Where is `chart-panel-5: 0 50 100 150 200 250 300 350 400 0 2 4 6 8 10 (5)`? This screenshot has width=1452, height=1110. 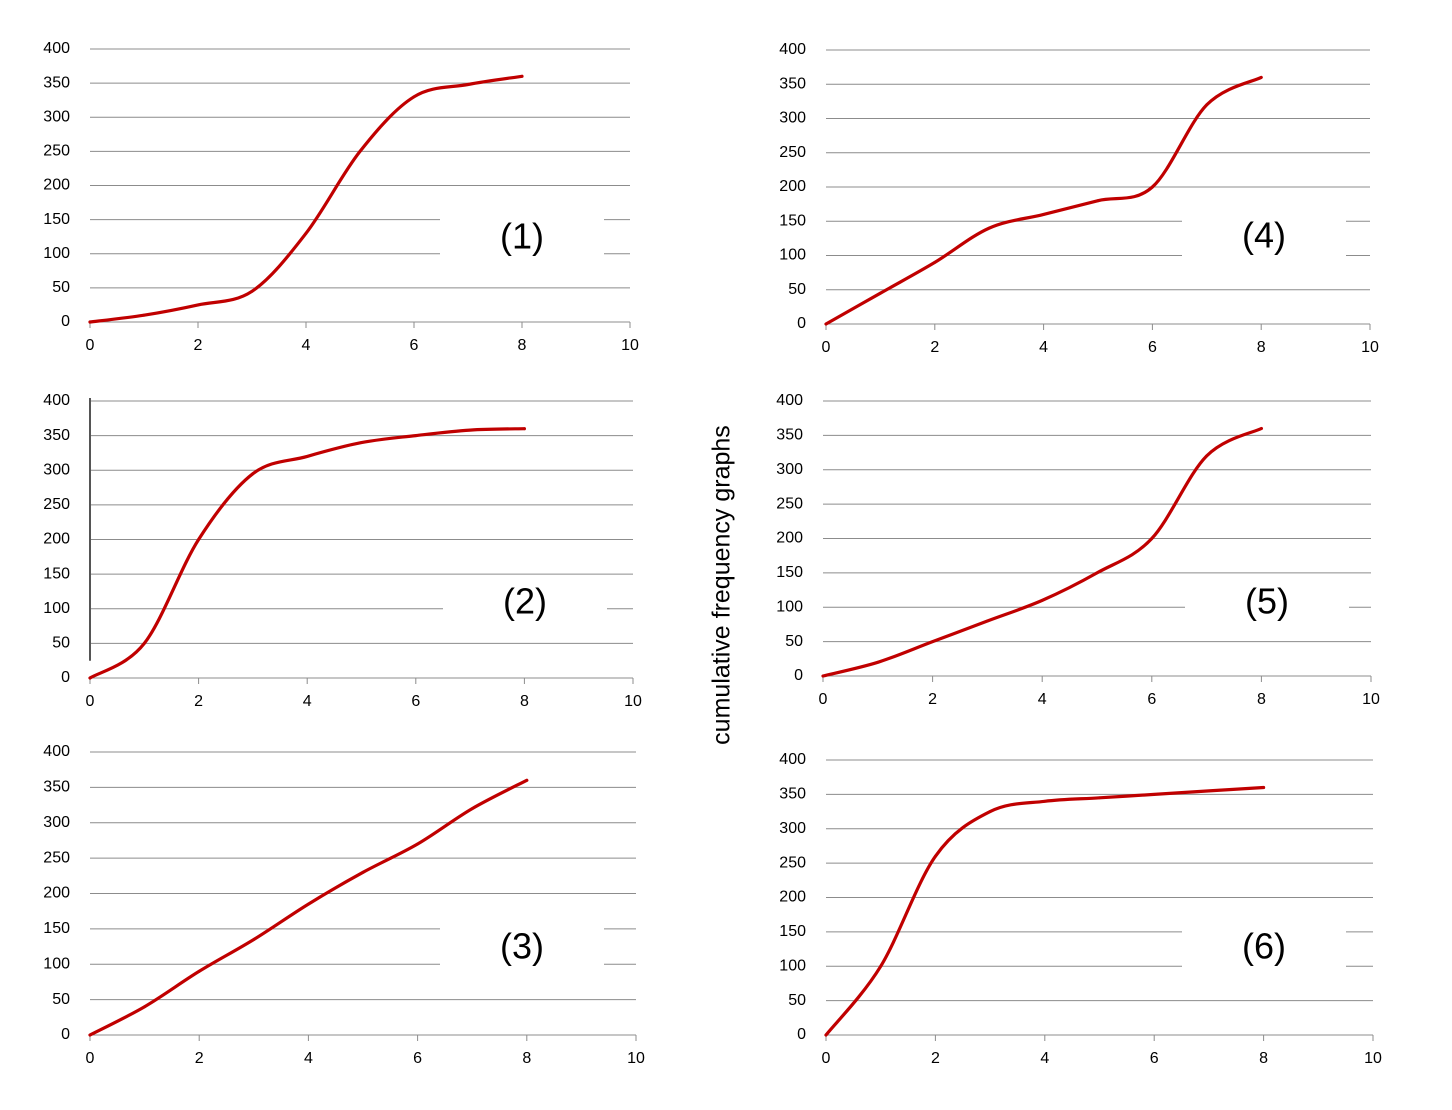
chart-panel-5: 0 50 100 150 200 250 300 350 400 0 2 4 6 8 10 (5) is located at coordinates (1078, 550).